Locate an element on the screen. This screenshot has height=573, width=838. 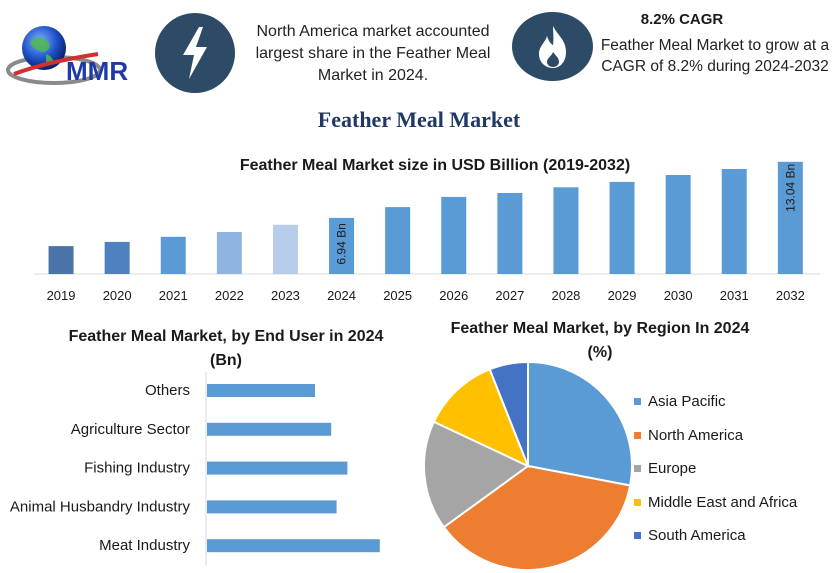
hbar-meat-industry is located at coordinates (293, 546).